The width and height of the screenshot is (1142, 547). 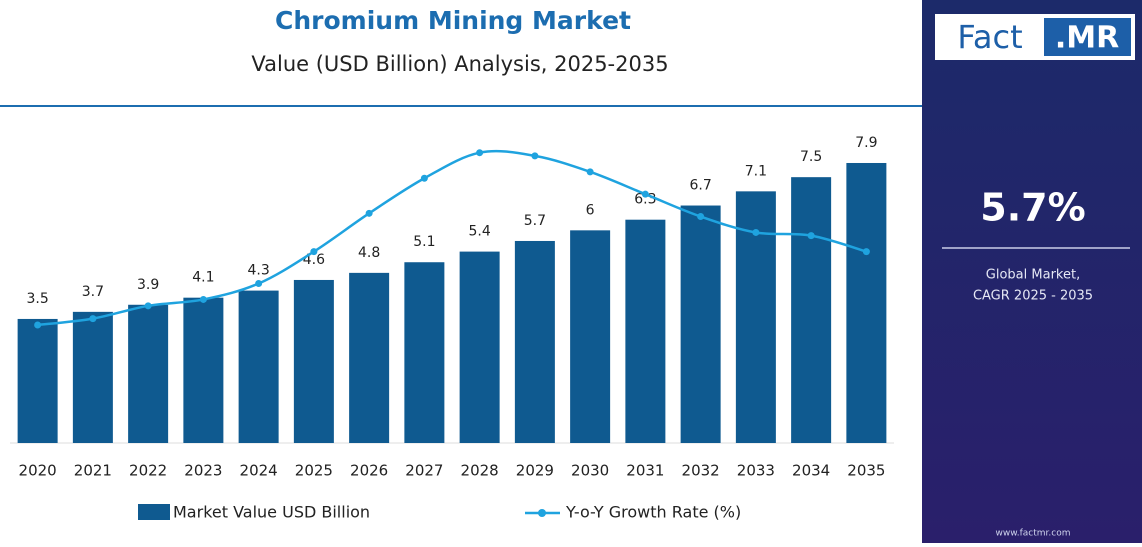 I want to click on x-tick-label: 2029, so click(x=535, y=471).